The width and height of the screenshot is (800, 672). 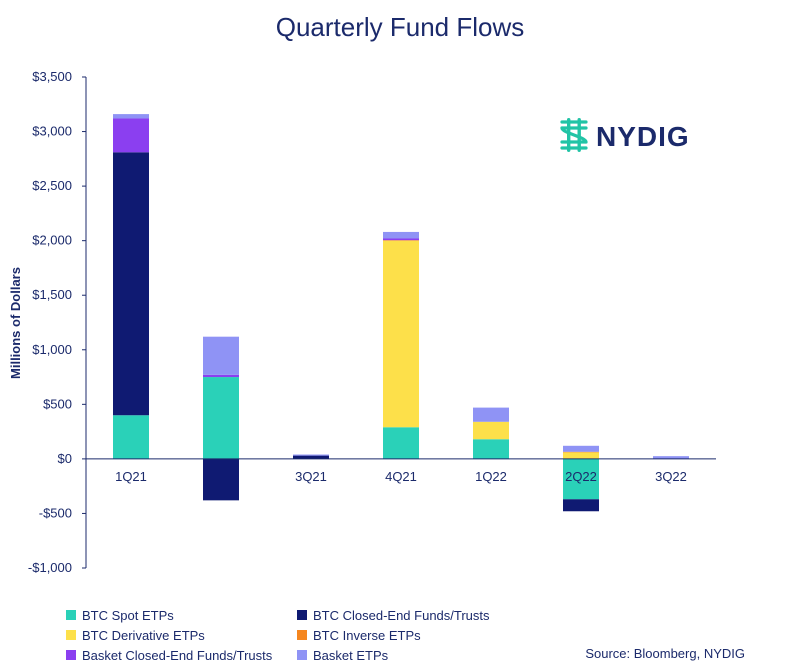 I want to click on source-note: Source: Bloomberg, NYDIG, so click(x=665, y=653).